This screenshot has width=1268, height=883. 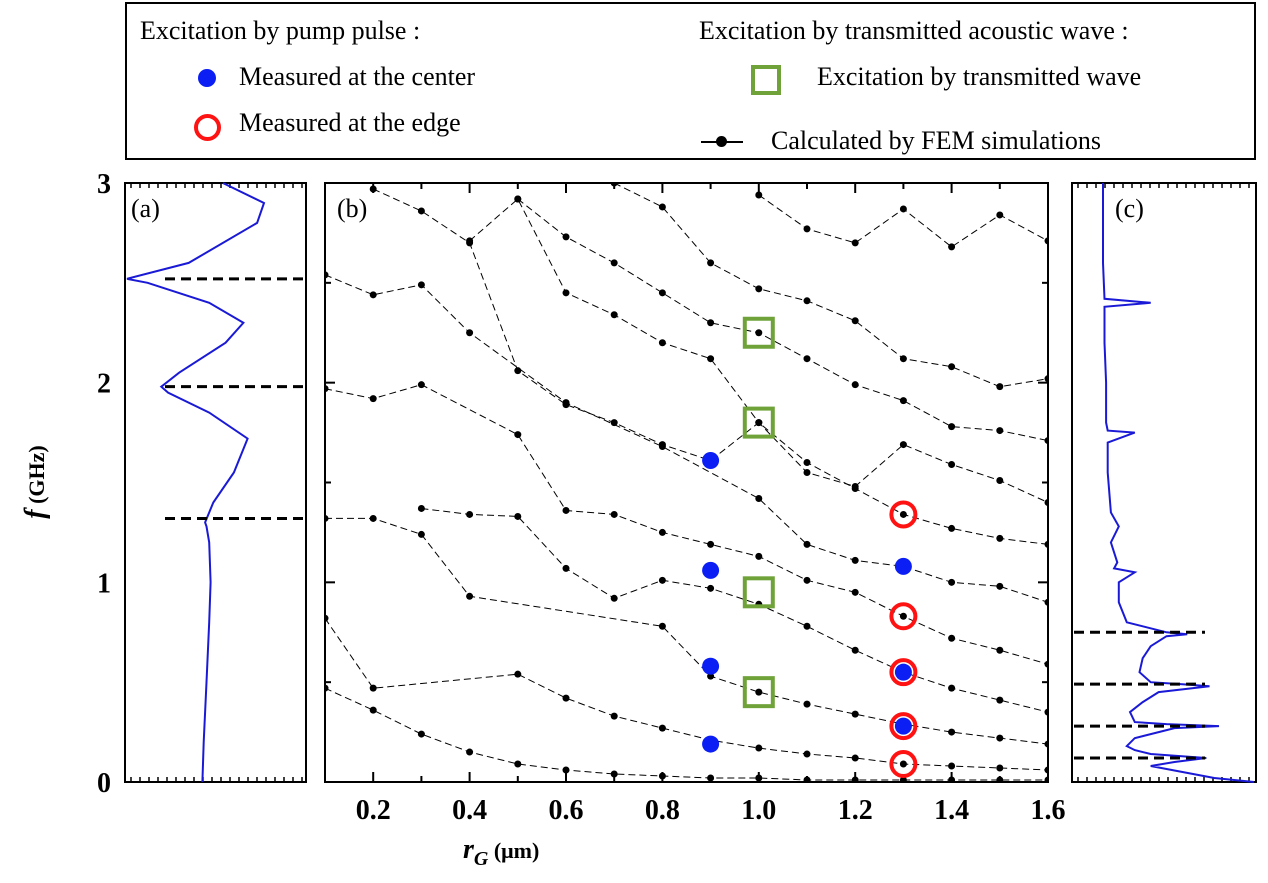 I want to click on panel-a-spectrum, so click(x=215, y=482).